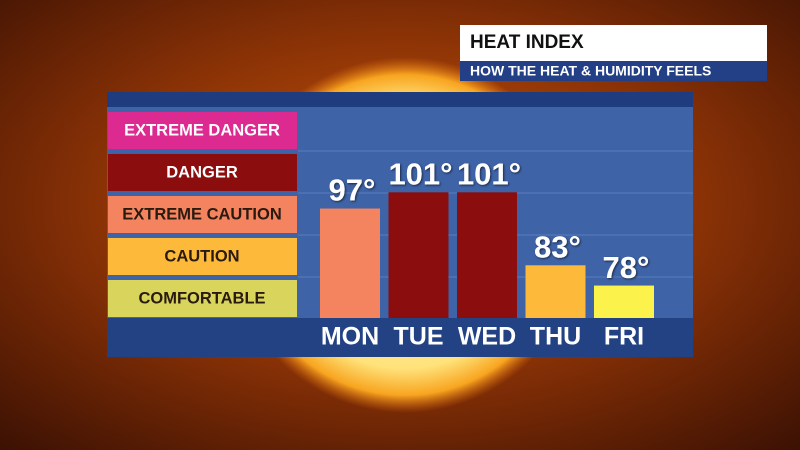 The width and height of the screenshot is (800, 450). I want to click on x-tick-label: FRI, so click(624, 337).